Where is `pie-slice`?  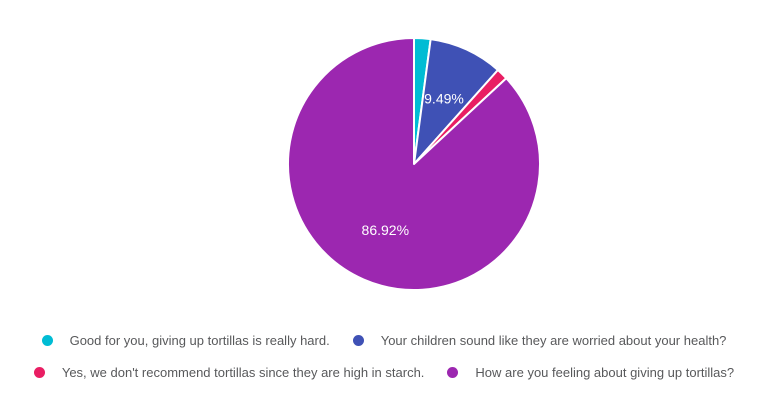
pie-slice is located at coordinates (456, 101).